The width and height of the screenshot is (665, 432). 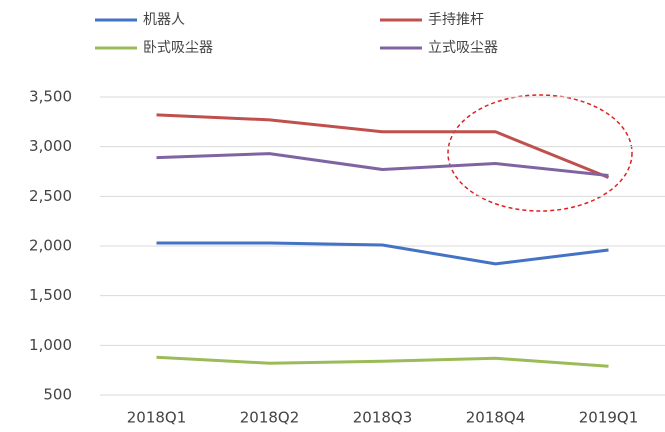 I want to click on legend-label: 机器人, so click(x=164, y=20).